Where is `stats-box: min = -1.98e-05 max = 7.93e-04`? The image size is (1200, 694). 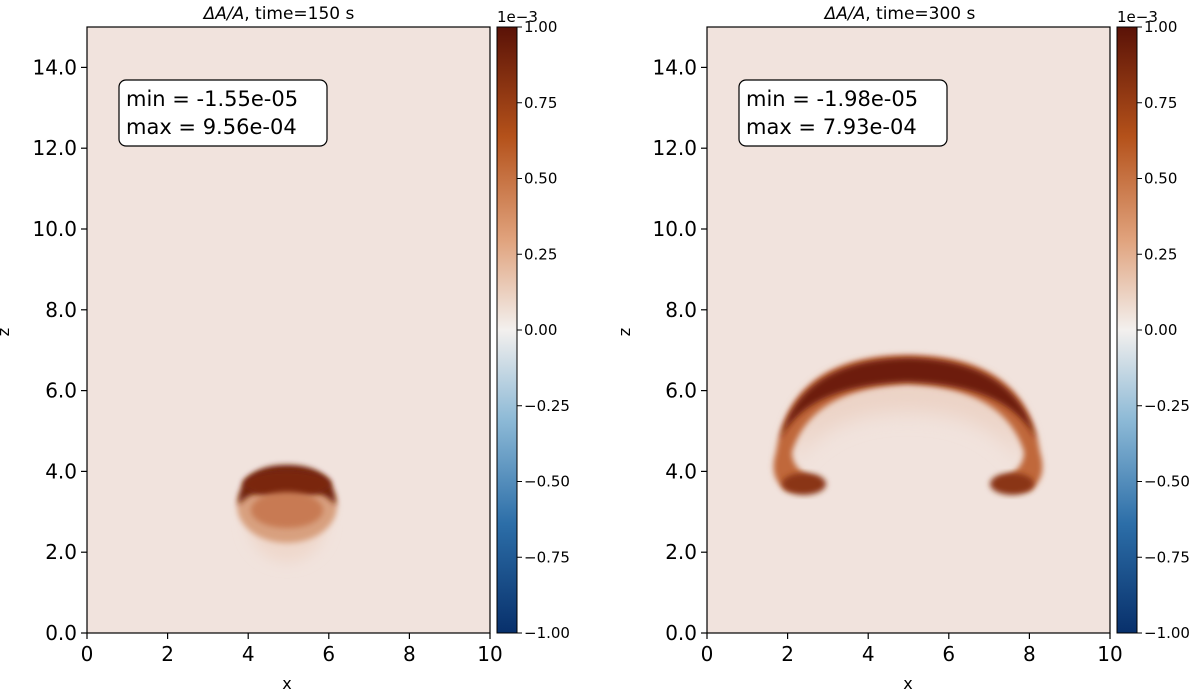 stats-box: min = -1.98e-05 max = 7.93e-04 is located at coordinates (843, 113).